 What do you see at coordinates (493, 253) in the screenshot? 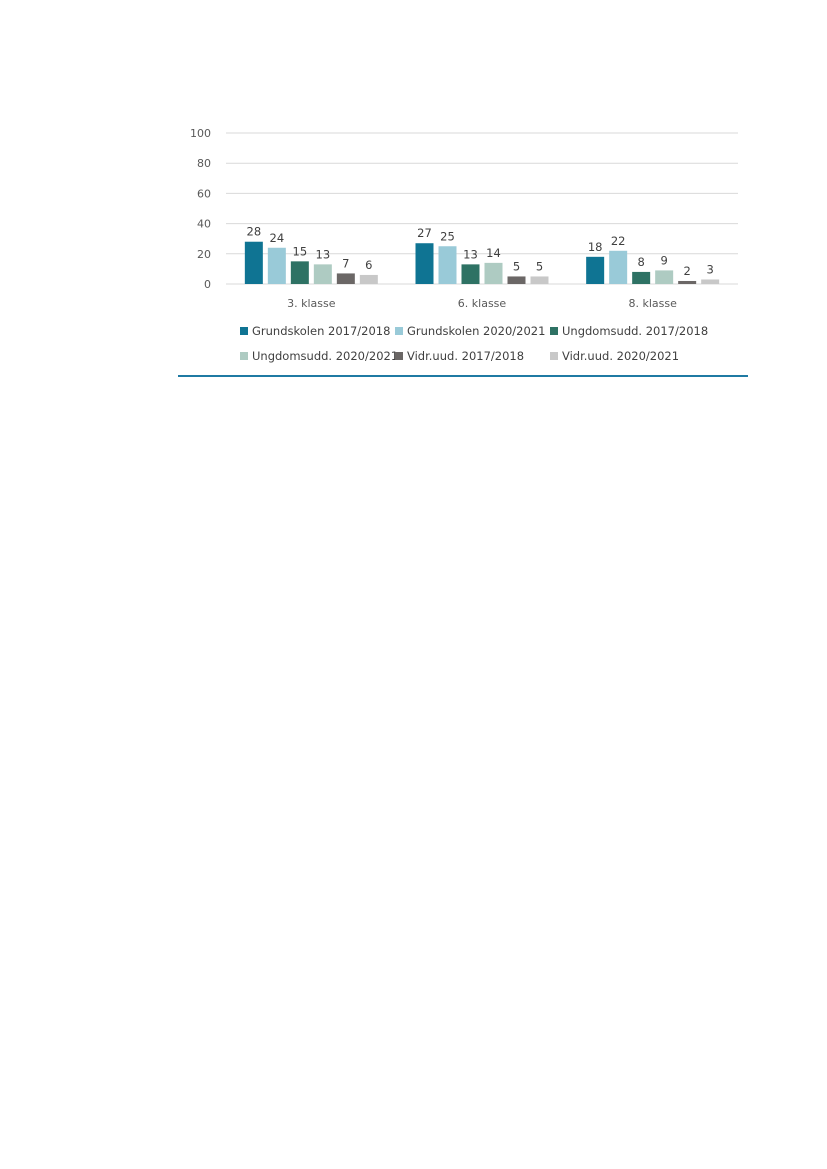
I see `data-label: 14` at bounding box center [493, 253].